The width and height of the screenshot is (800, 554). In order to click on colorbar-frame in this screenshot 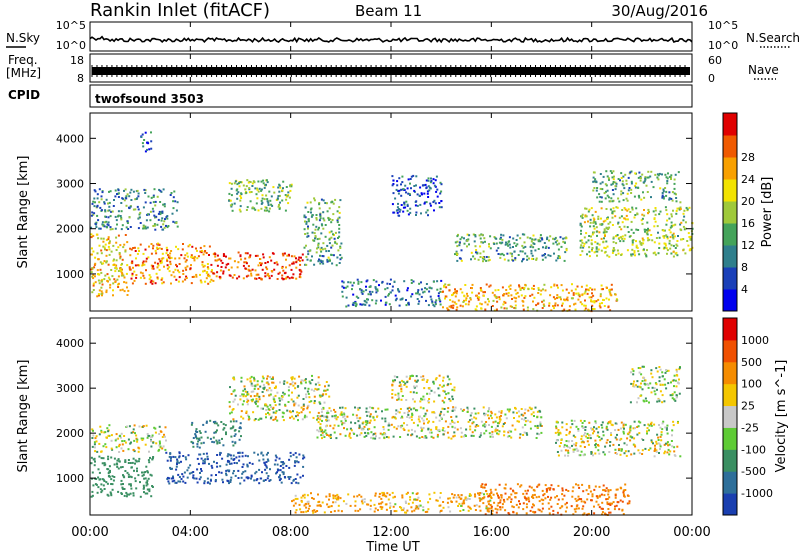, I will do `click(730, 212)`.